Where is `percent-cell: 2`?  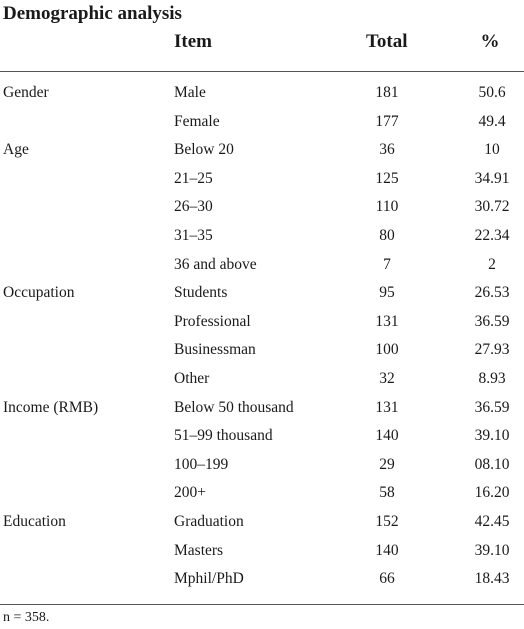
percent-cell: 2 is located at coordinates (492, 264).